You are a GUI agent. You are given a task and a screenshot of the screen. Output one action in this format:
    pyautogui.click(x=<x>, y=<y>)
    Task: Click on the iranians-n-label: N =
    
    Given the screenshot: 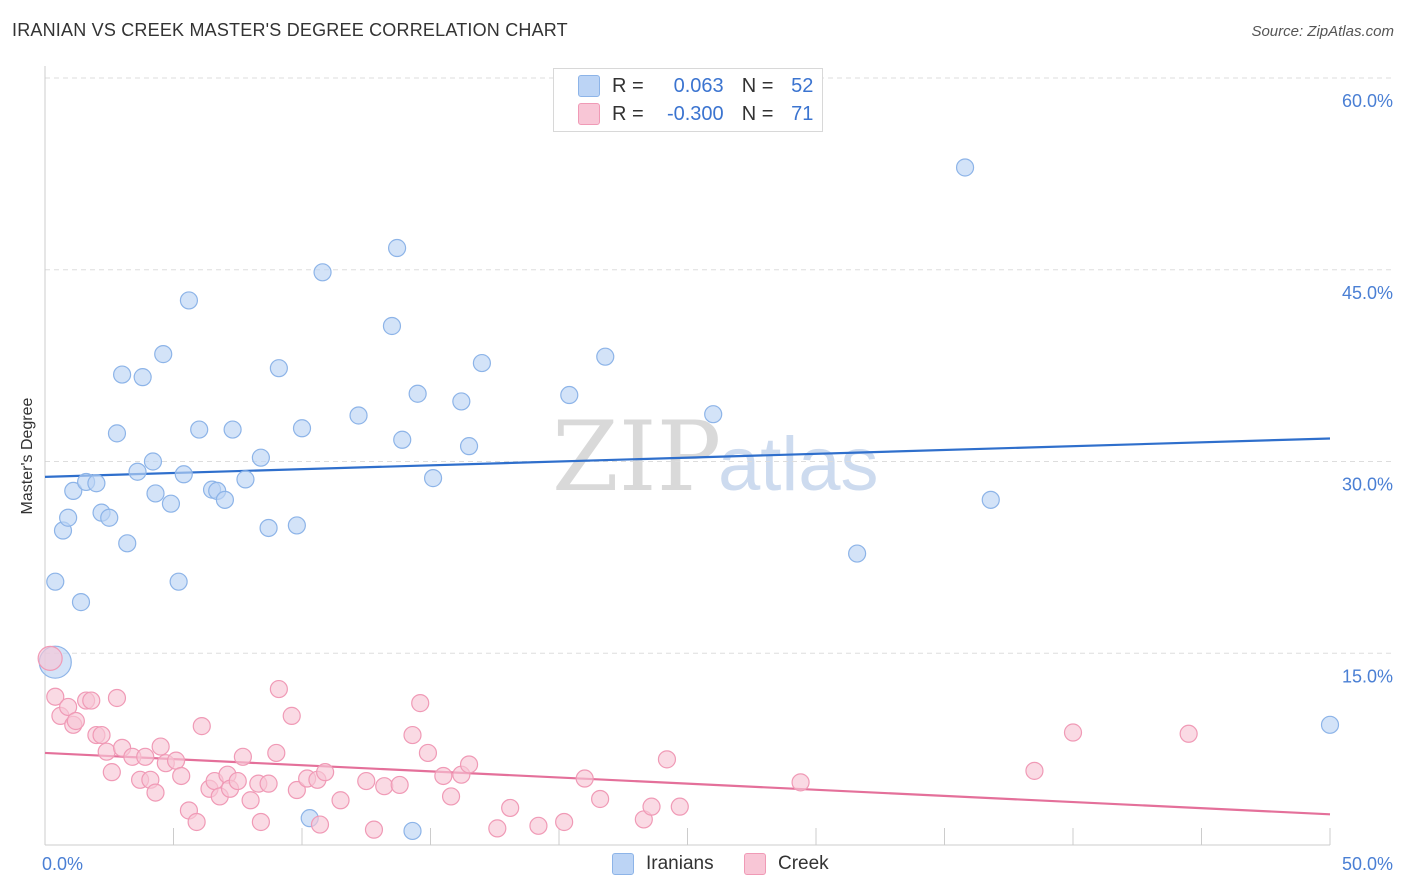 What is the action you would take?
    pyautogui.click(x=757, y=85)
    